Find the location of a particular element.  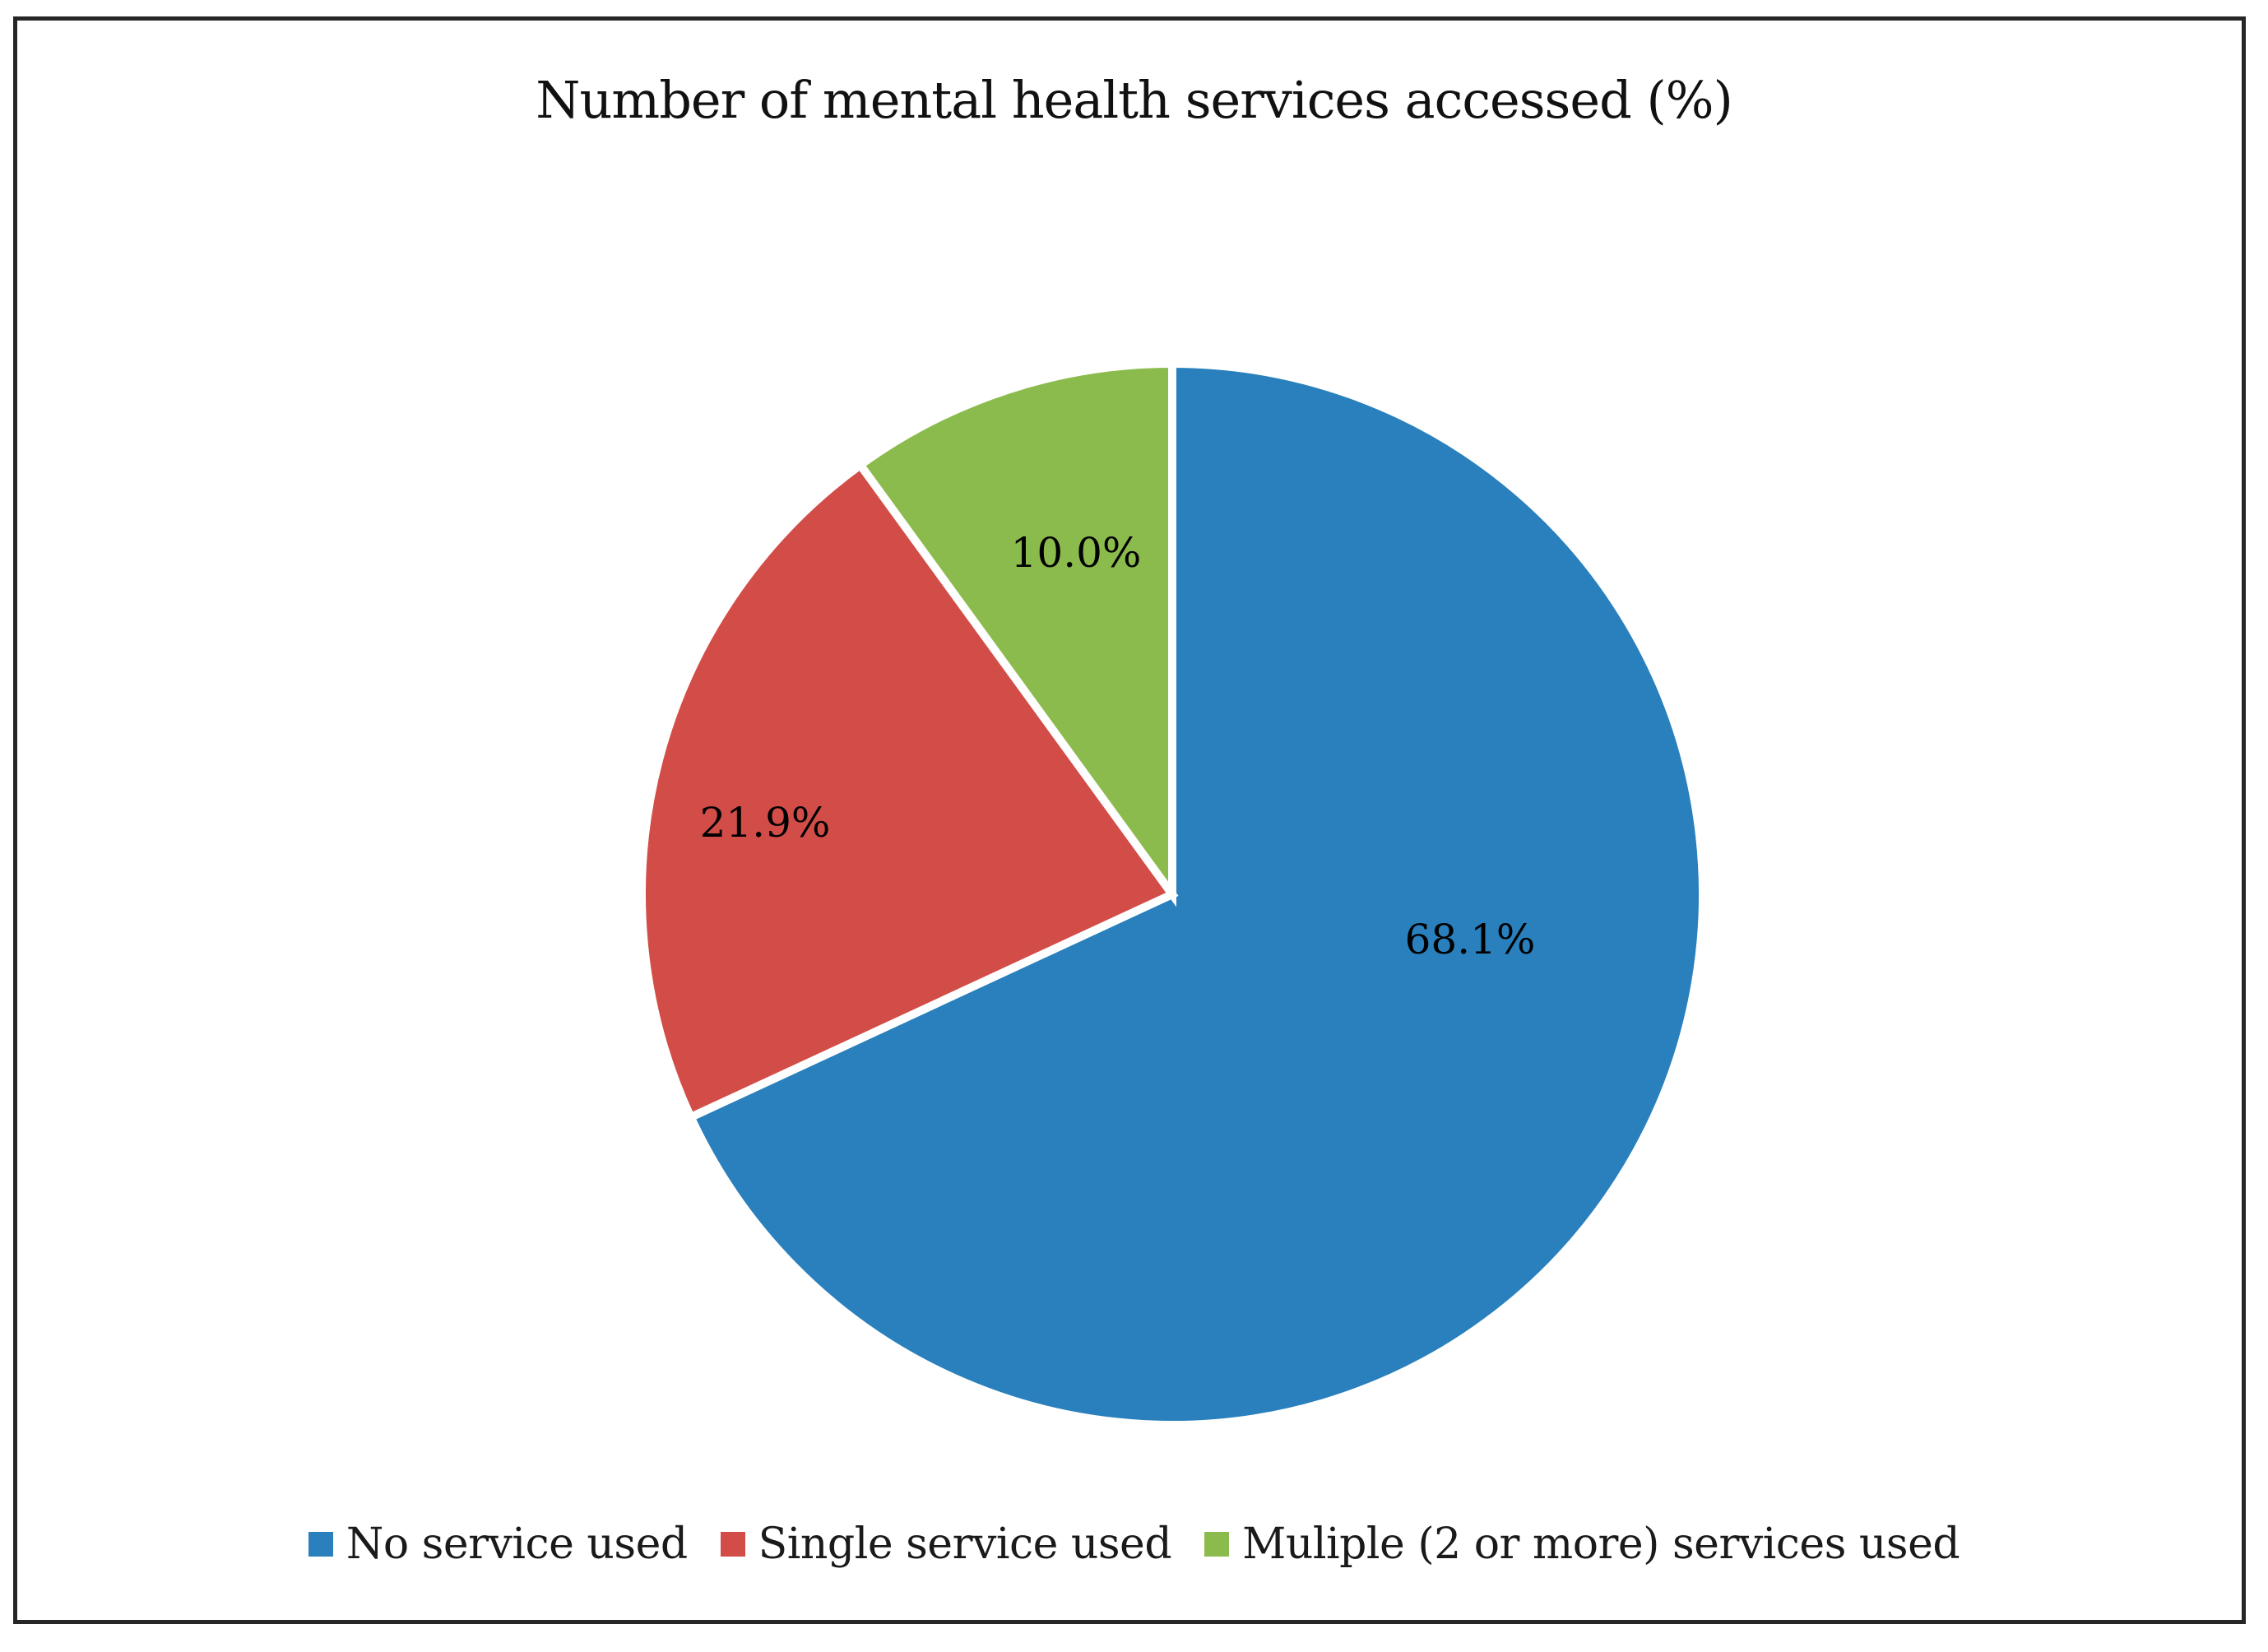

legend-label: Muliple (2 or more) services used is located at coordinates (1601, 1545).